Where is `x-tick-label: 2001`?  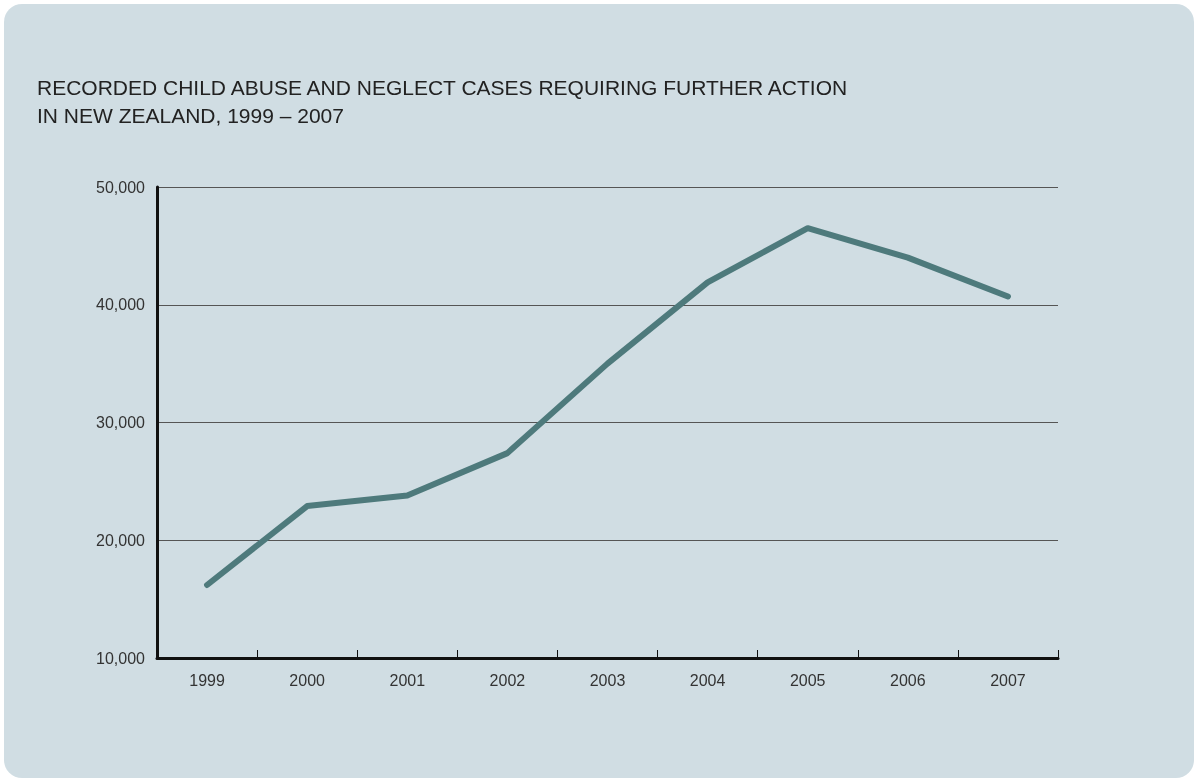
x-tick-label: 2001 is located at coordinates (407, 680).